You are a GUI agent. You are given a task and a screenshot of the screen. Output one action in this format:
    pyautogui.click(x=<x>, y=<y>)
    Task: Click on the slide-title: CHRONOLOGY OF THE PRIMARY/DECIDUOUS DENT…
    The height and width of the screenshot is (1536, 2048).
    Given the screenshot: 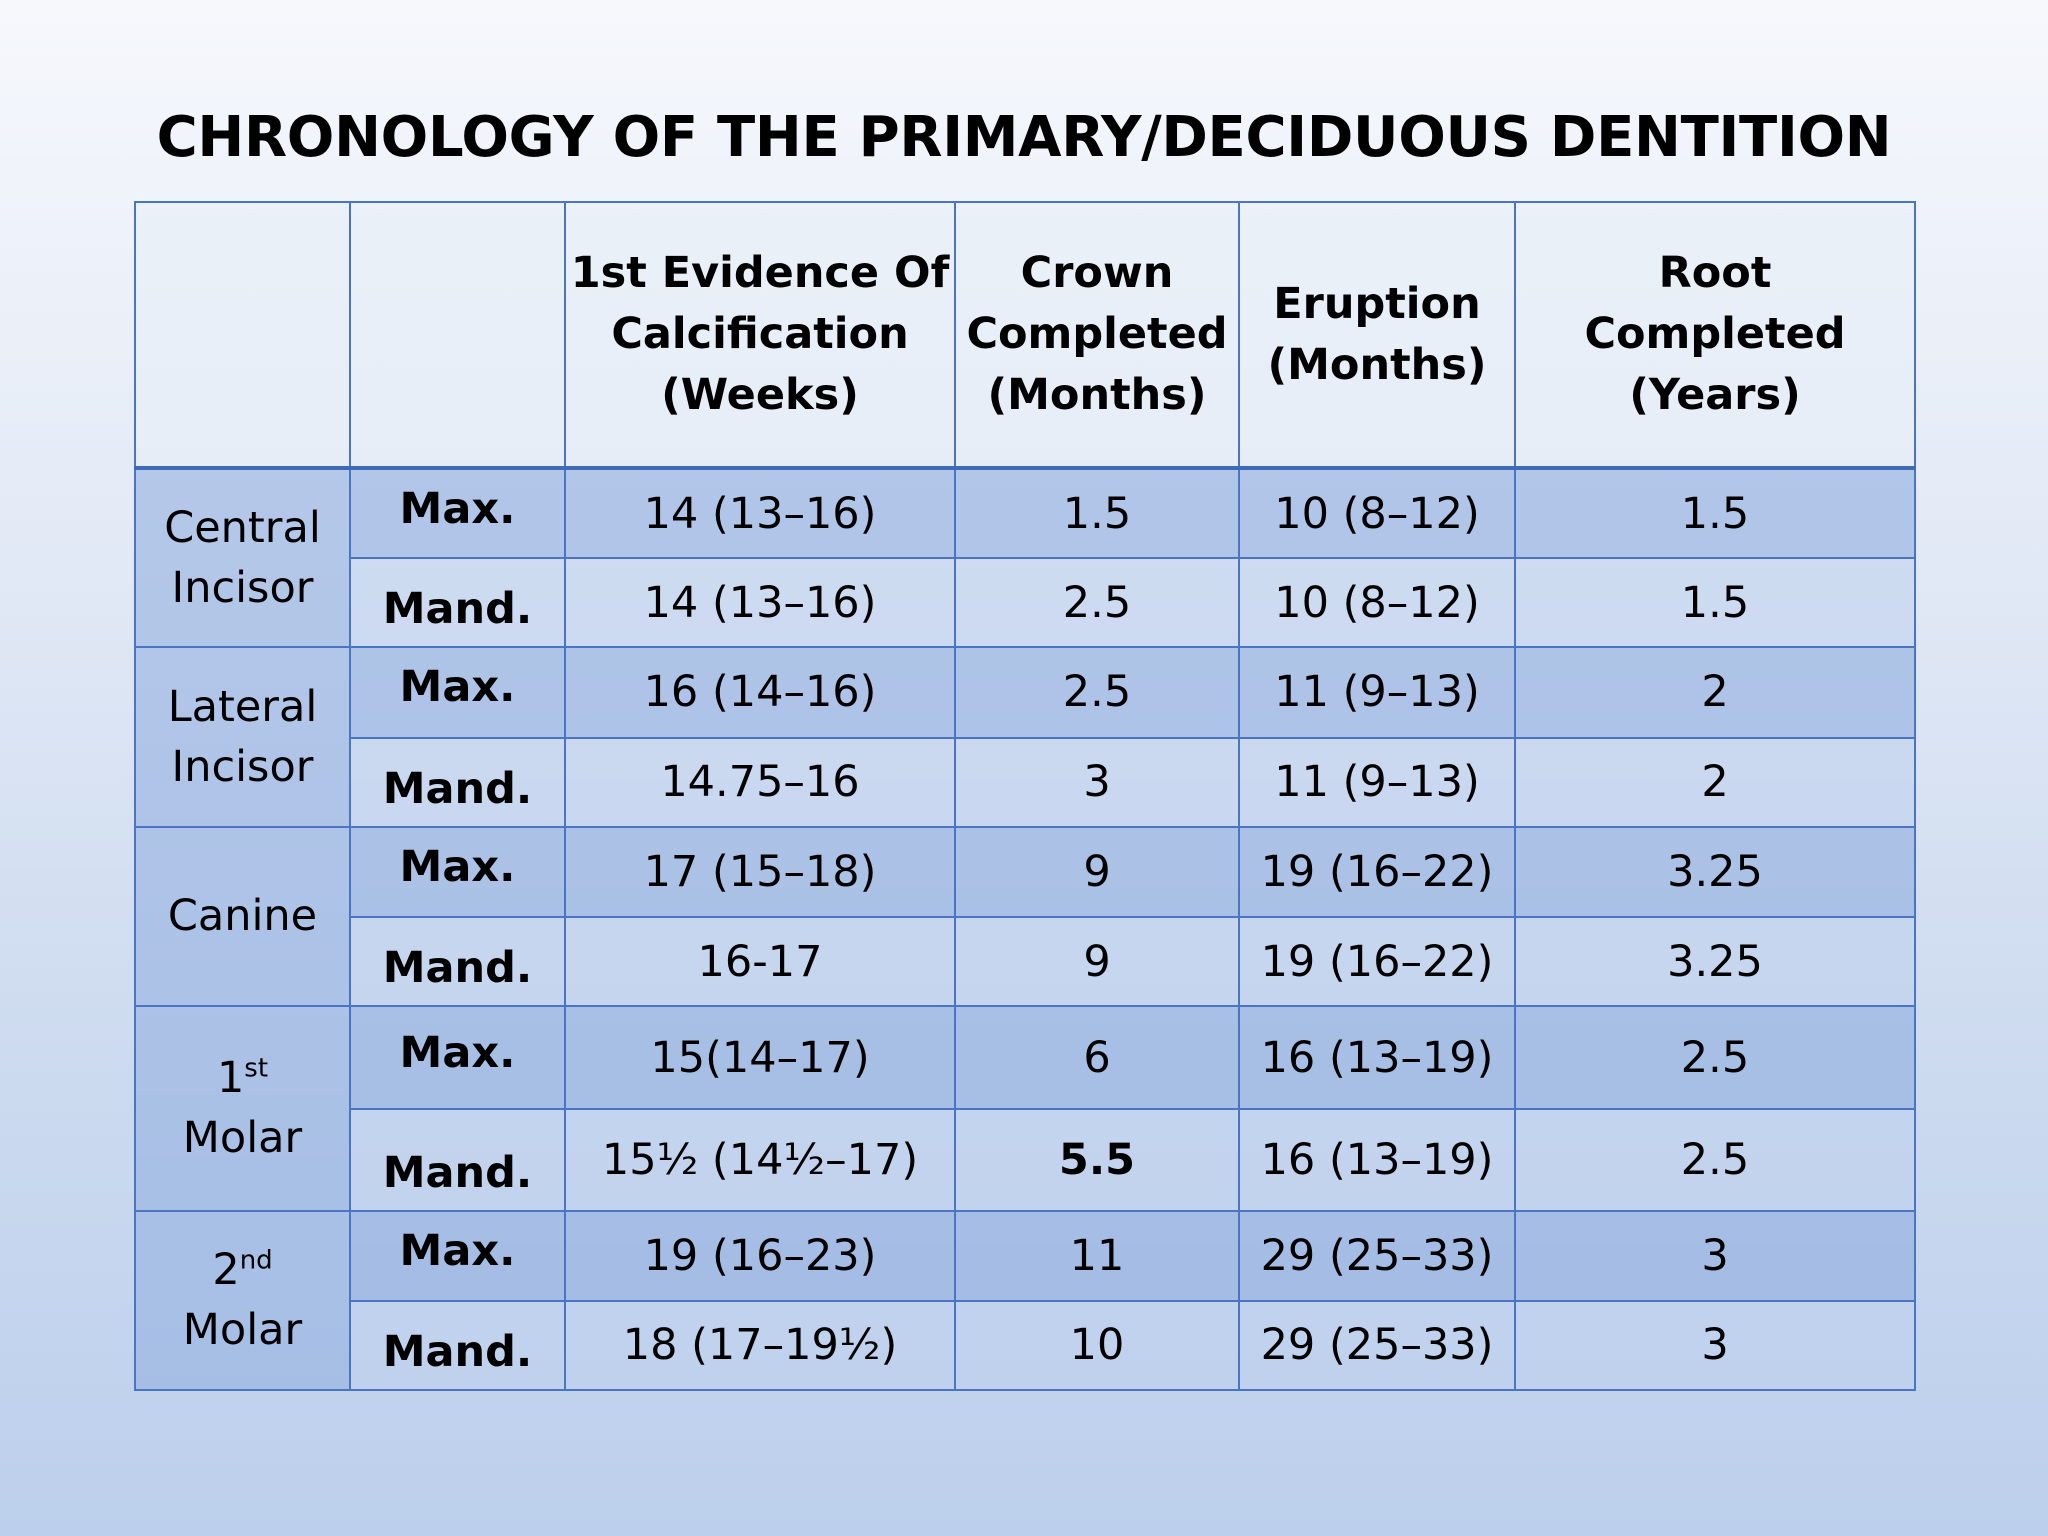 What is the action you would take?
    pyautogui.click(x=1024, y=137)
    